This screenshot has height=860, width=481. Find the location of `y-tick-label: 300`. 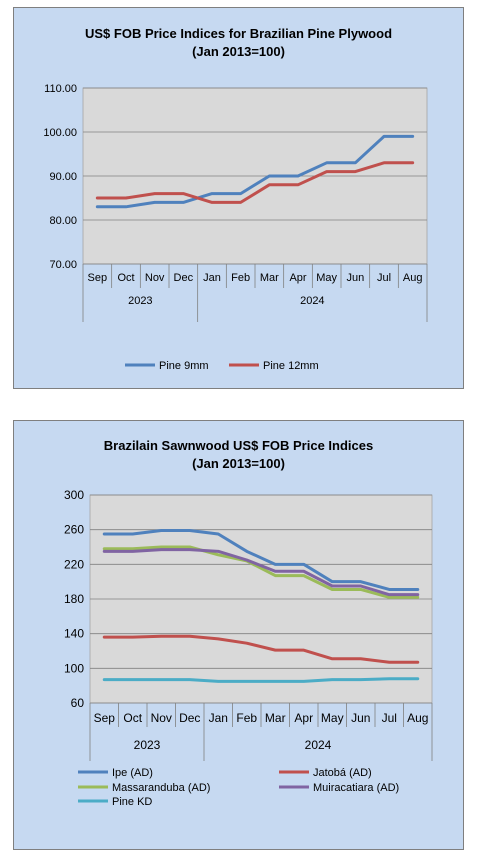

y-tick-label: 300 is located at coordinates (74, 495).